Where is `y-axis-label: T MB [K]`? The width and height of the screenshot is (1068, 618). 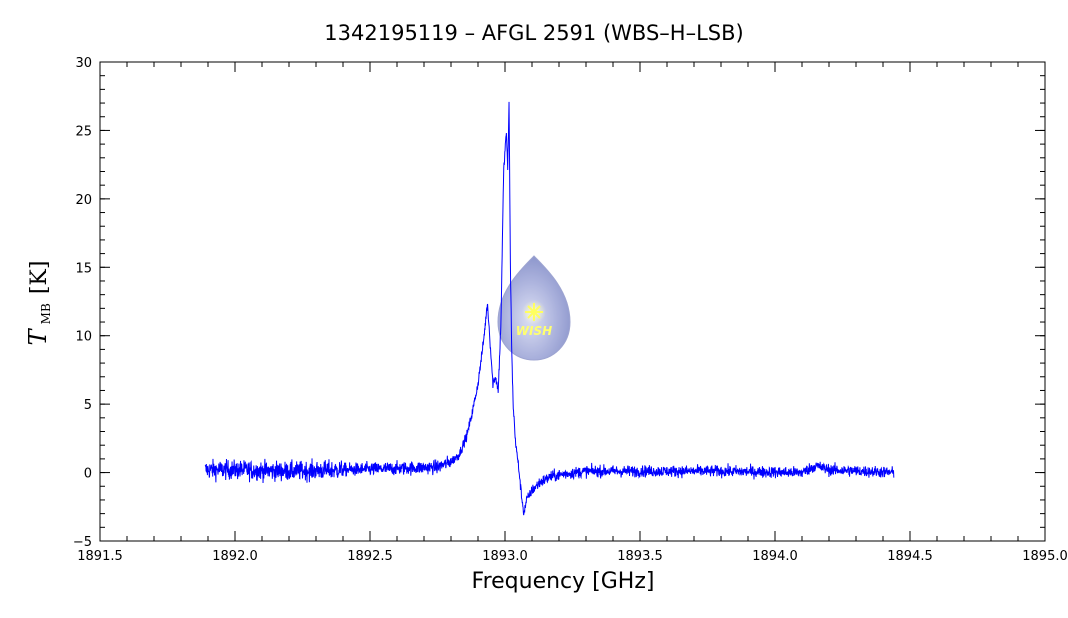 y-axis-label: T MB [K] is located at coordinates (39, 303).